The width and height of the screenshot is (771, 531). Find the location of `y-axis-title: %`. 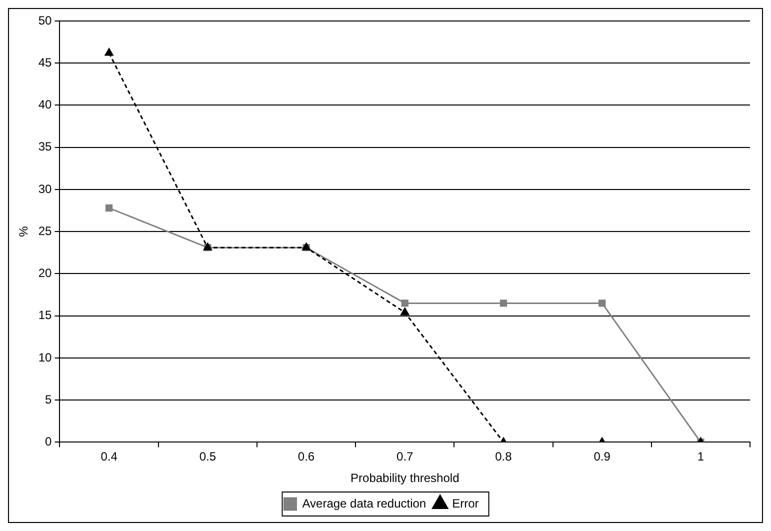

y-axis-title: % is located at coordinates (23, 231).